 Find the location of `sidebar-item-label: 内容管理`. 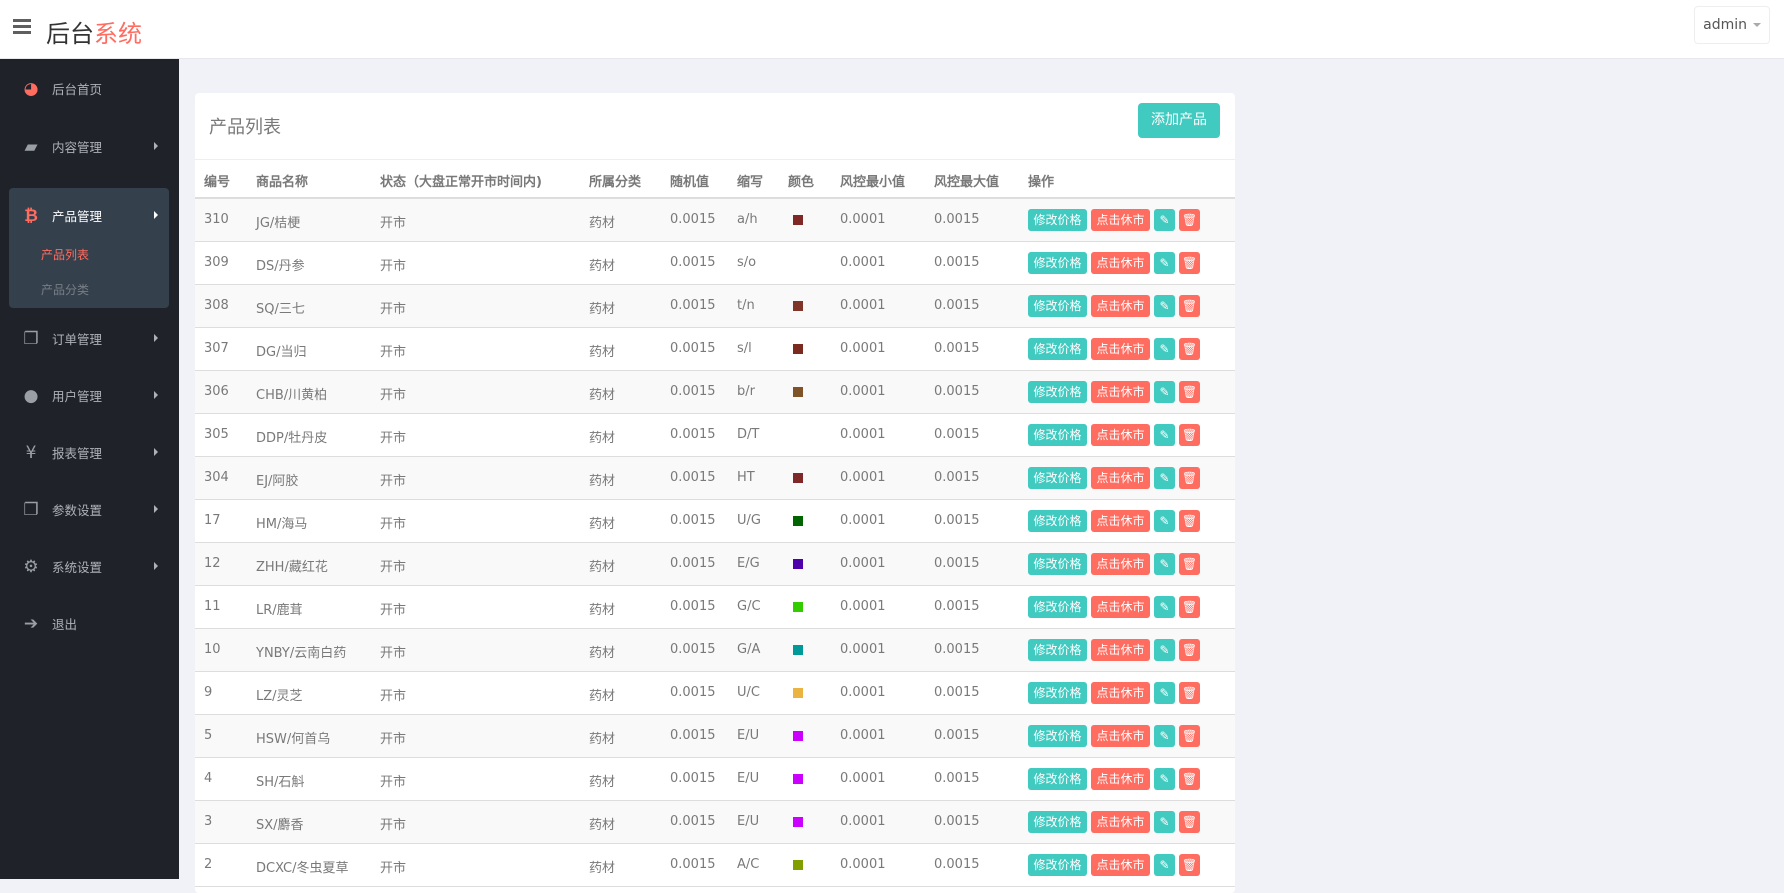

sidebar-item-label: 内容管理 is located at coordinates (77, 147).